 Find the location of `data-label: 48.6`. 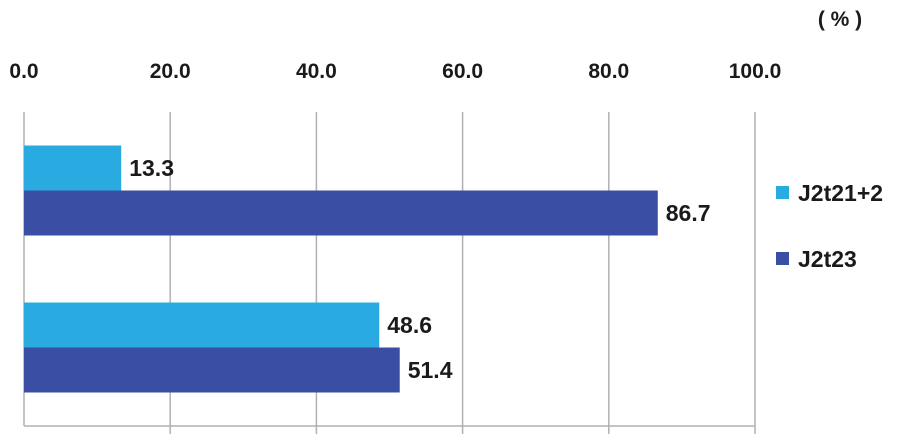

data-label: 48.6 is located at coordinates (409, 325).